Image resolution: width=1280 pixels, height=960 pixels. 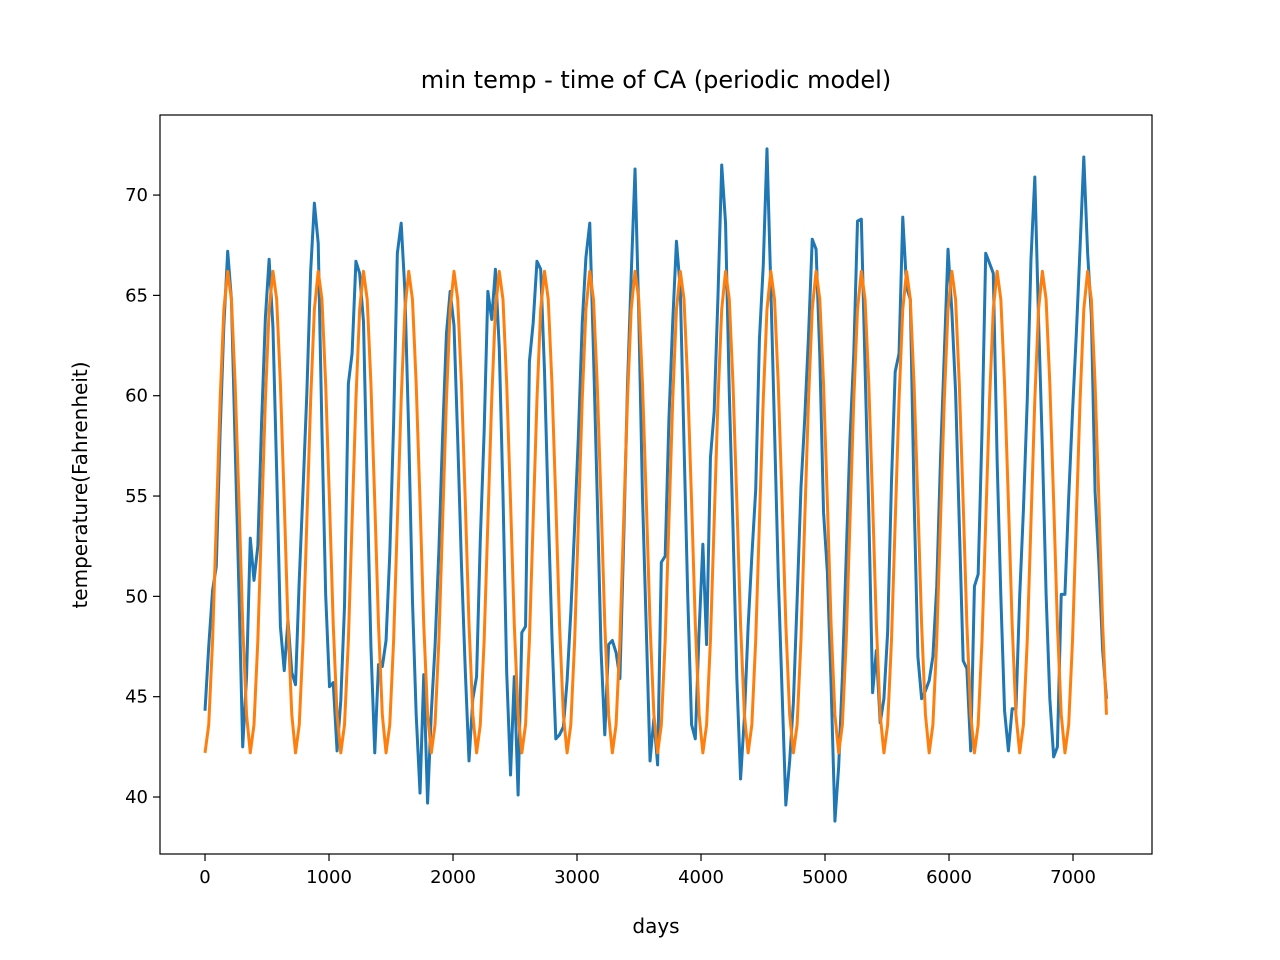 I want to click on y-tick-label: 60, so click(x=136, y=396).